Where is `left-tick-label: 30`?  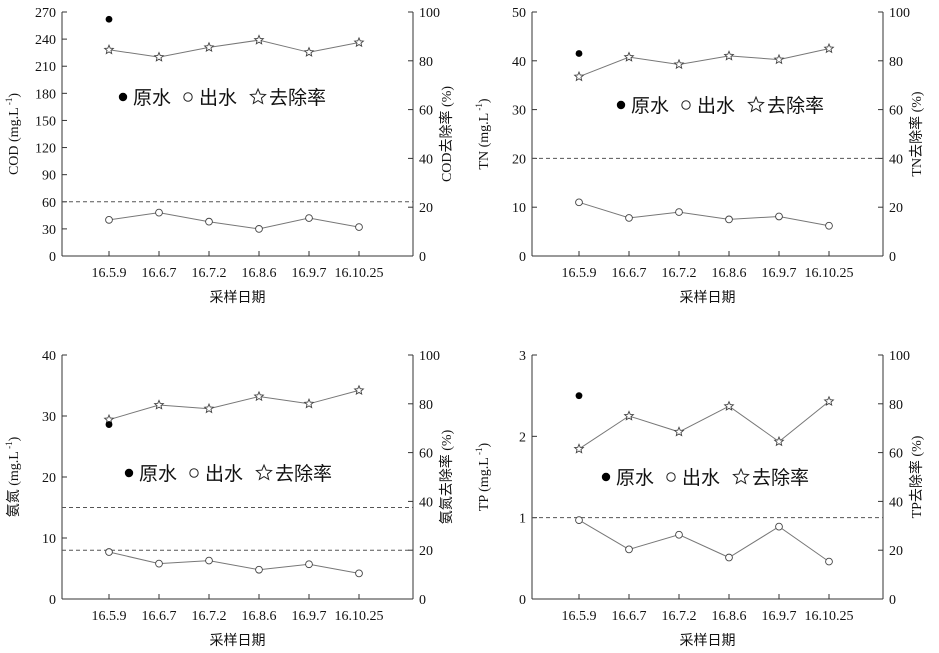 left-tick-label: 30 is located at coordinates (519, 111).